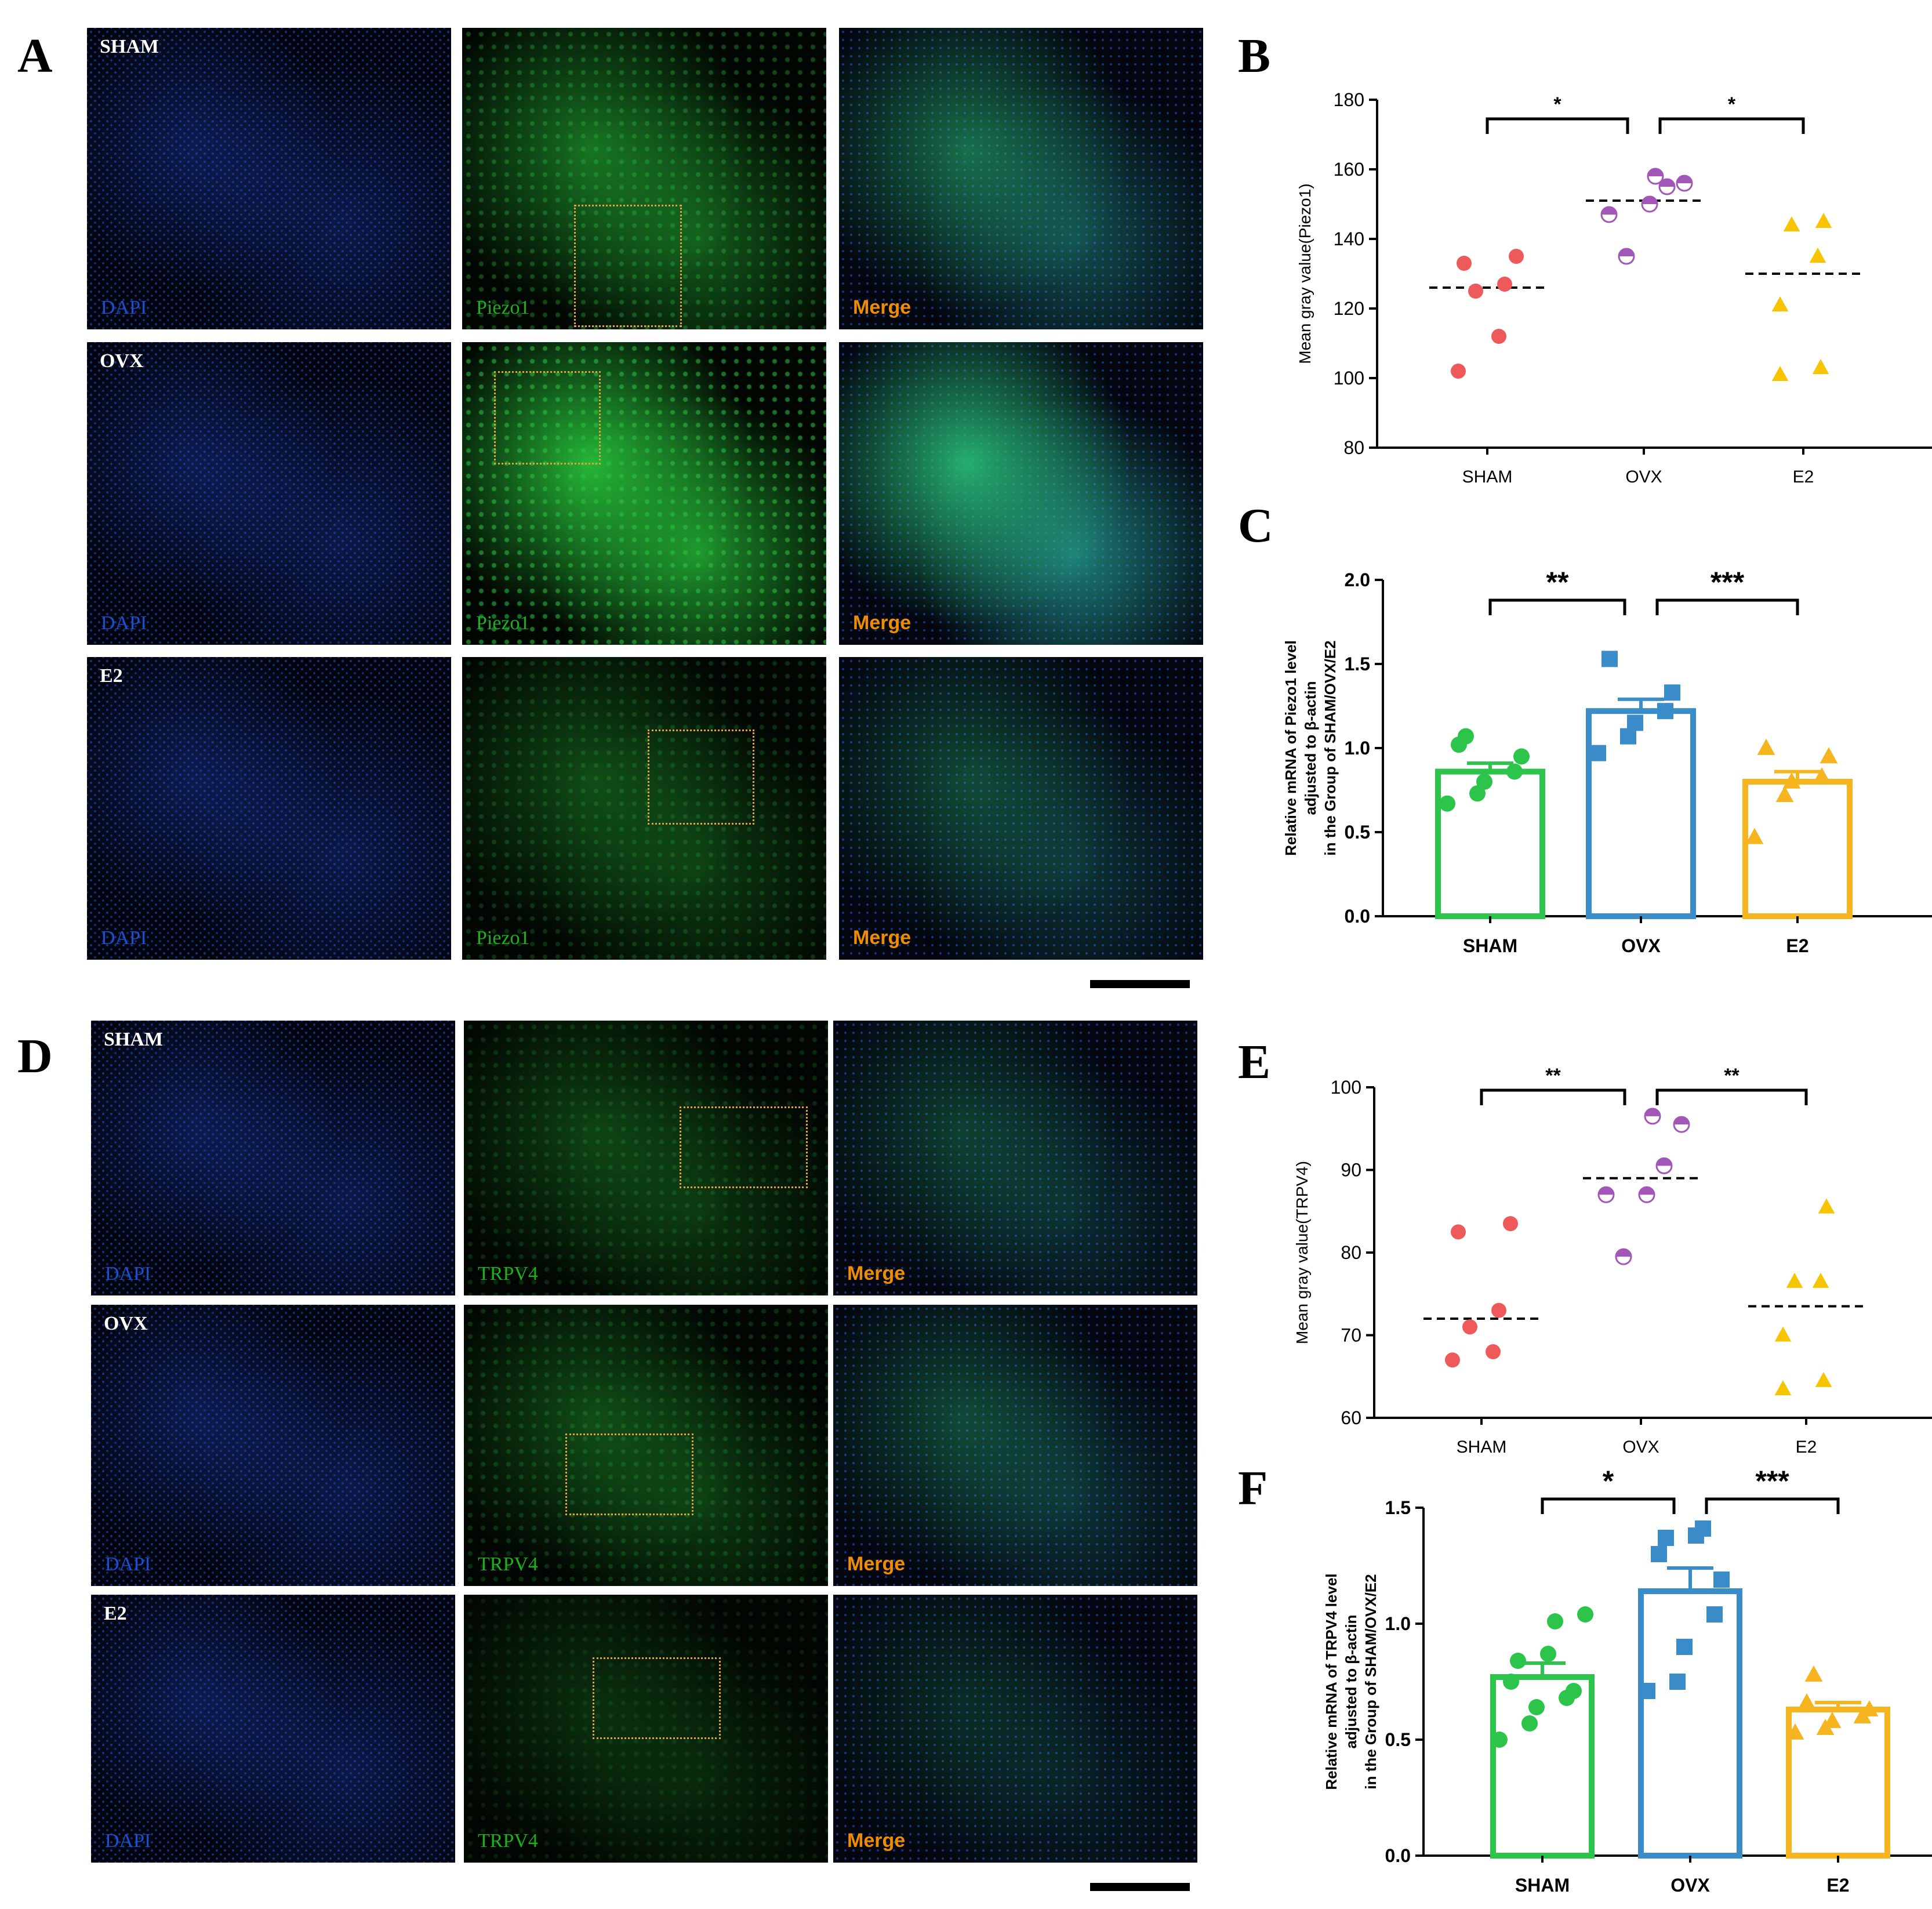 The width and height of the screenshot is (1932, 1909). I want to click on group-label: SHAM, so click(134, 1039).